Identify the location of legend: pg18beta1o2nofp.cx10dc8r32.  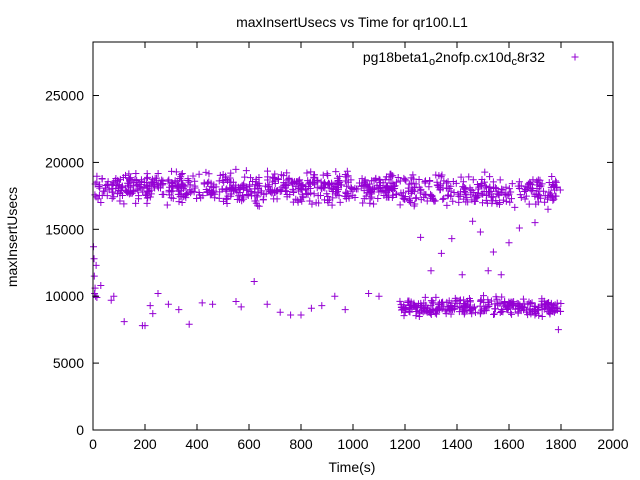
(471, 58).